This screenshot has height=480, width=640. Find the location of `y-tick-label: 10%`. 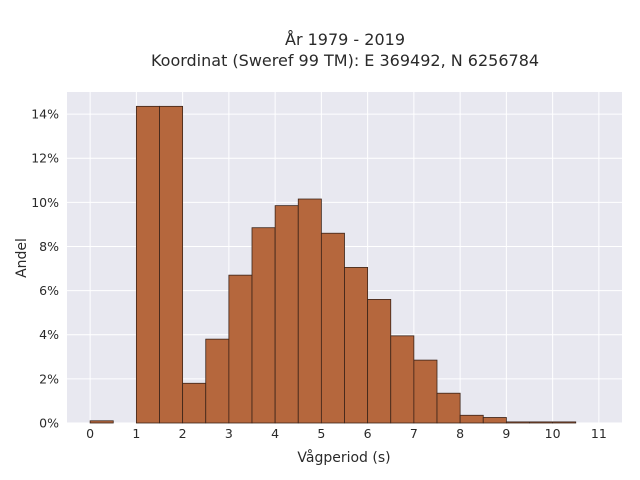

y-tick-label: 10% is located at coordinates (45, 202).